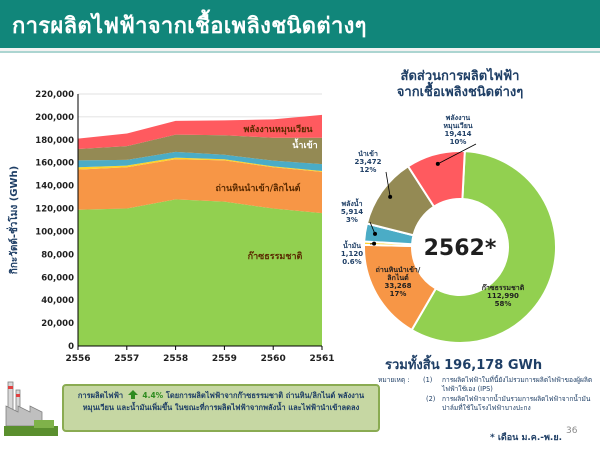 Image resolution: width=600 pixels, height=450 pixels. I want to click on slice-label: น้ำมัน, so click(352, 244).